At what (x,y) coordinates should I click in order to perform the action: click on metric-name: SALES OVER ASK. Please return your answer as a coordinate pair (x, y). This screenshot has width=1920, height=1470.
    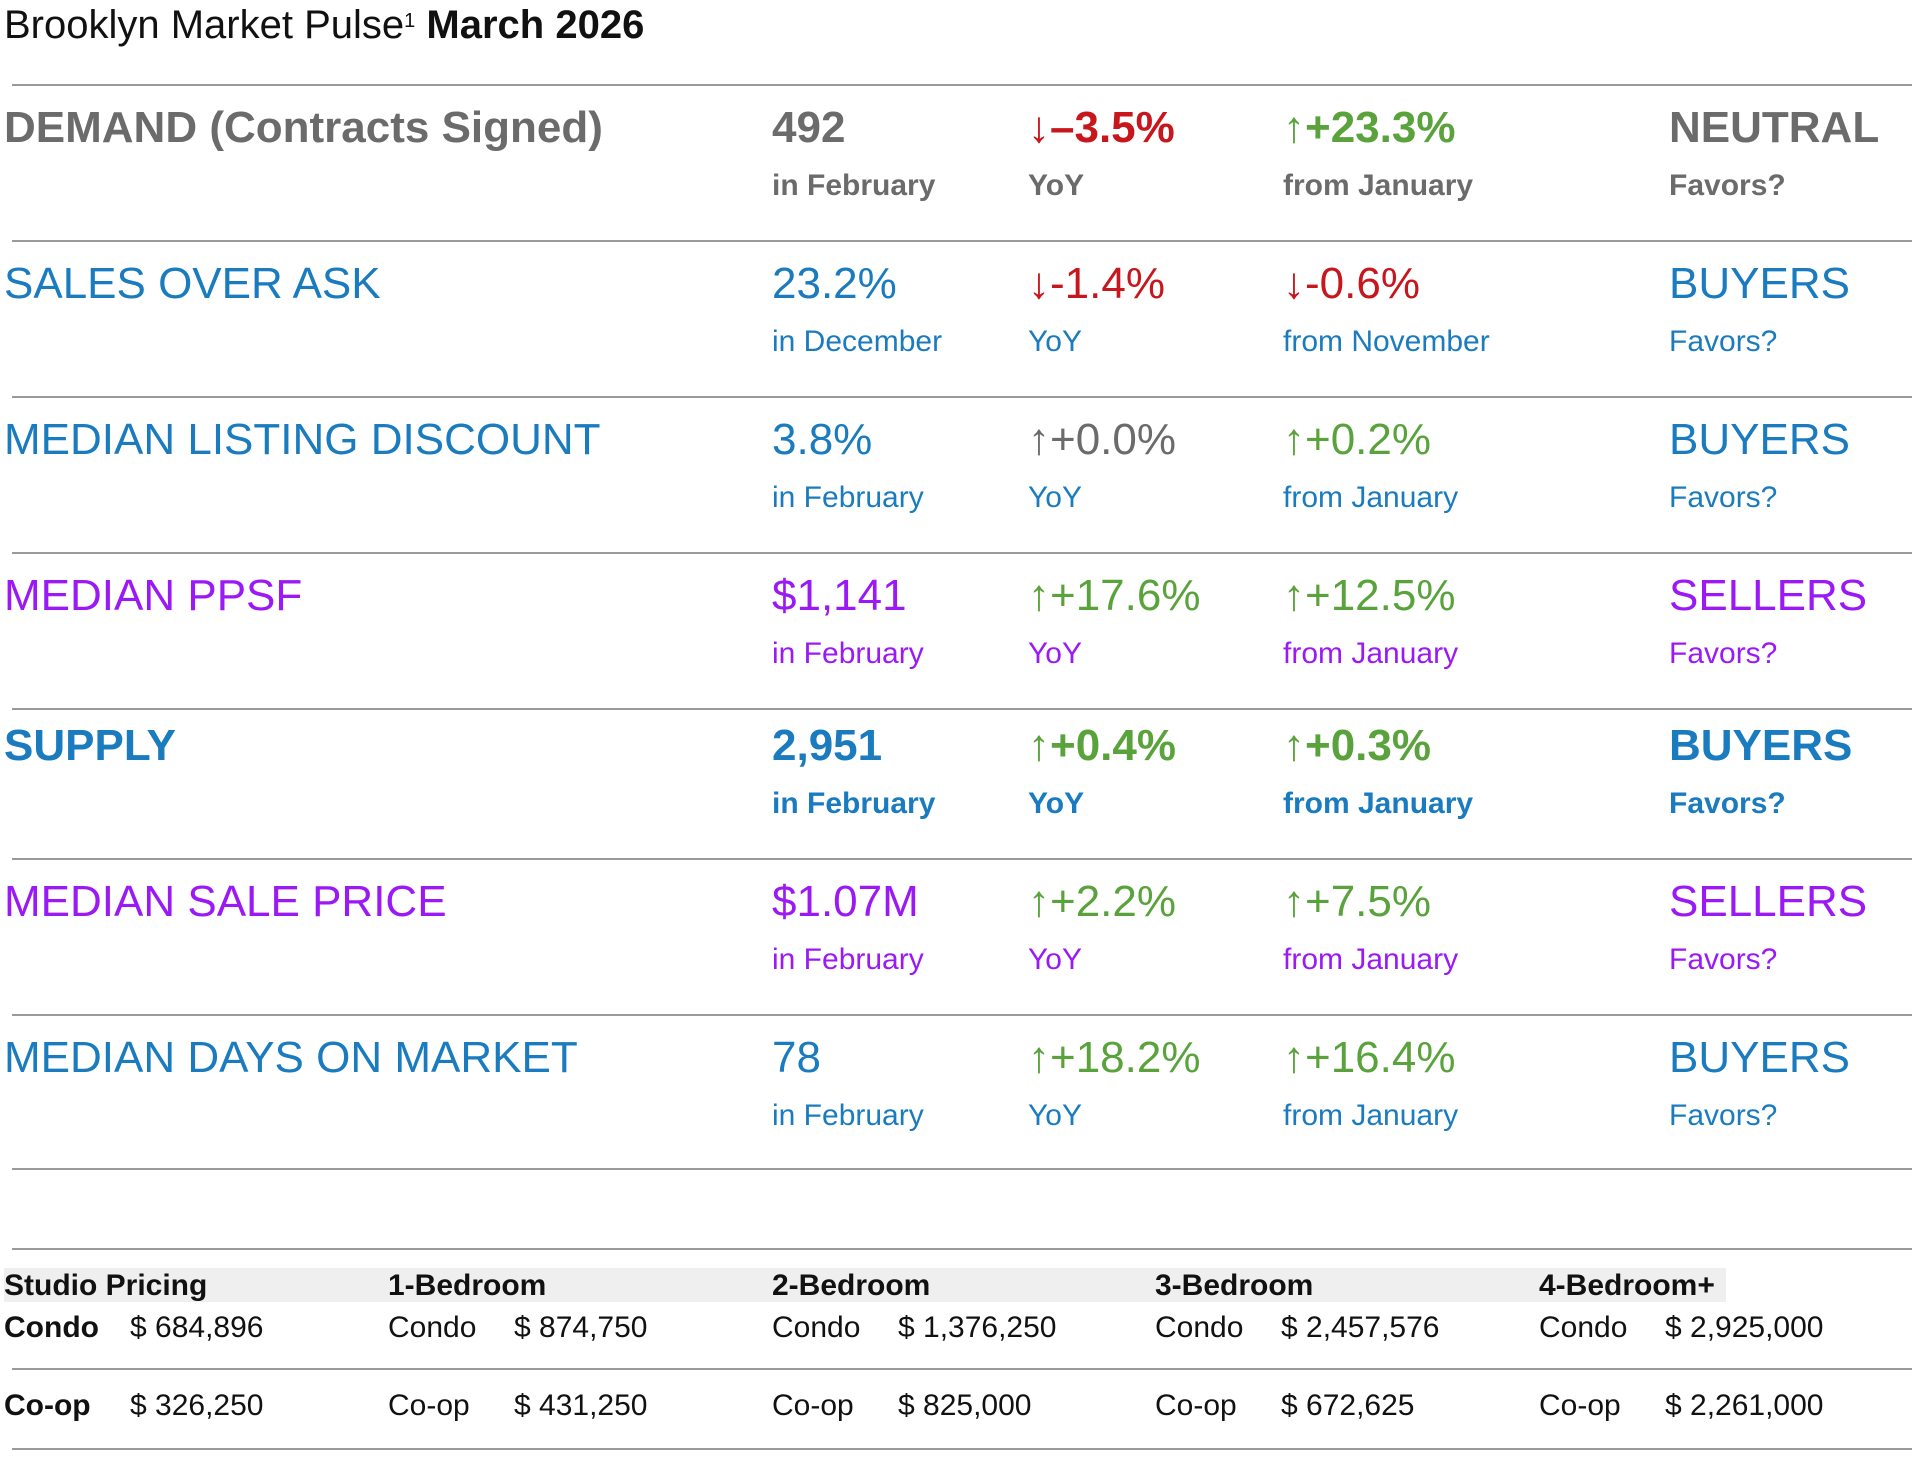
    Looking at the image, I should click on (192, 283).